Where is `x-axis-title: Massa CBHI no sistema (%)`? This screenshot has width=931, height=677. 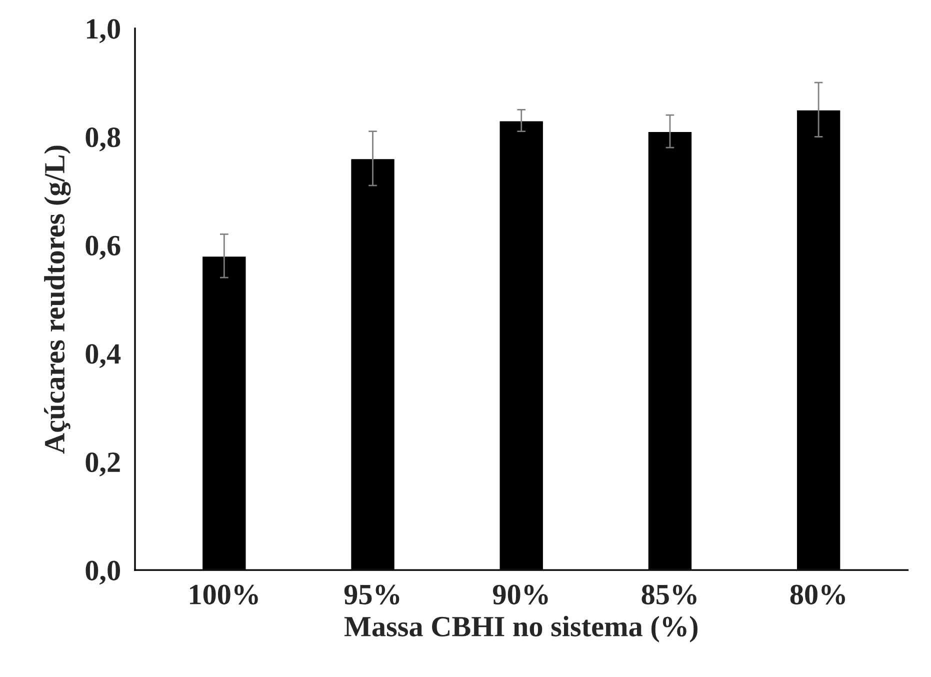
x-axis-title: Massa CBHI no sistema (%) is located at coordinates (521, 629).